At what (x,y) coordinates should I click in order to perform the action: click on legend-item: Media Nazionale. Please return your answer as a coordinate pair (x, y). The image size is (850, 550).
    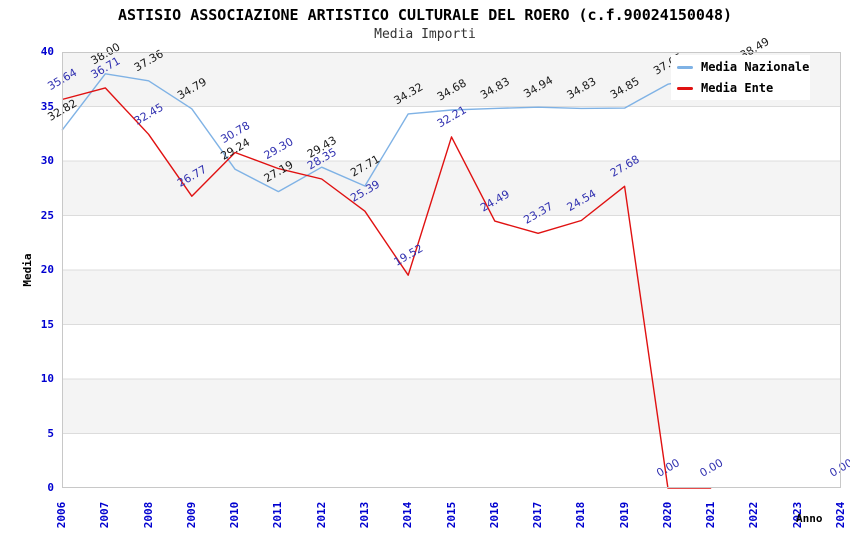
    Looking at the image, I should click on (740, 67).